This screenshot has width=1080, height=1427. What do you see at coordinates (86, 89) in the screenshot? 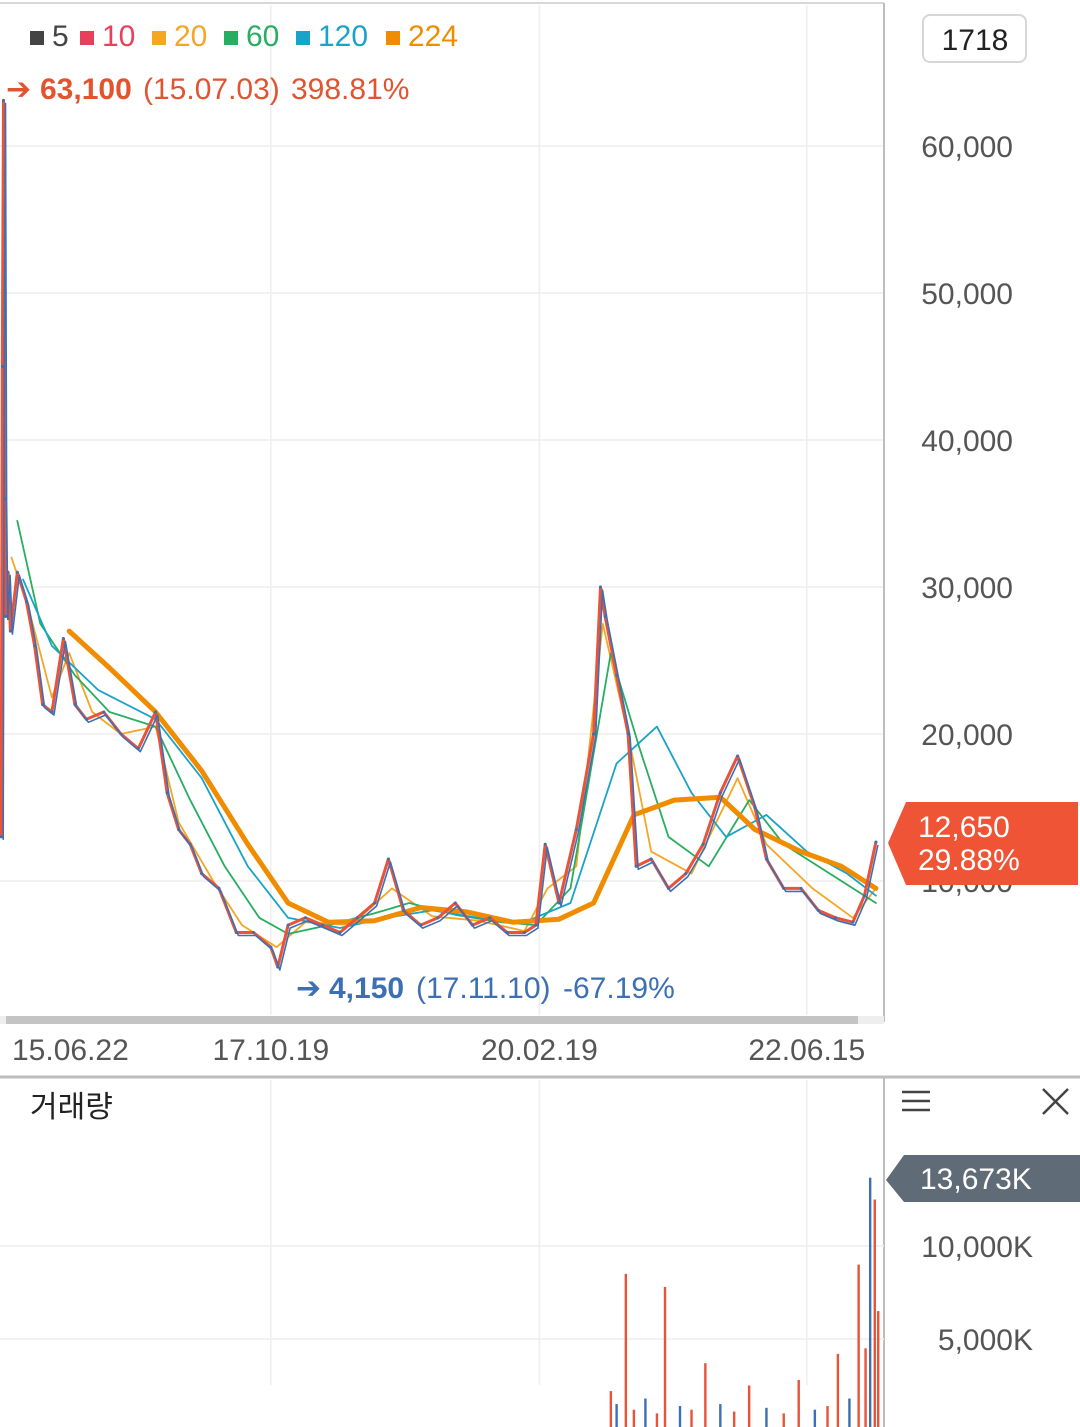
I see `high-price-value: 63,100` at bounding box center [86, 89].